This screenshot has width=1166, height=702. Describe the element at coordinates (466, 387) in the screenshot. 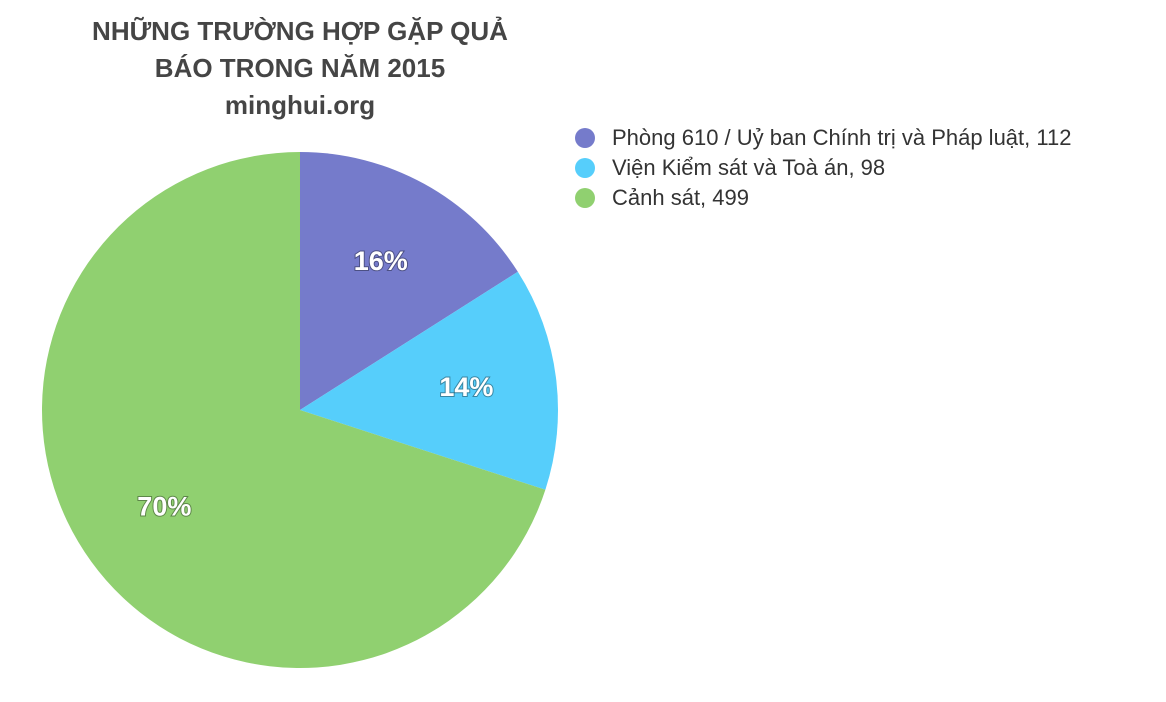

I see `data-label: 14%` at that location.